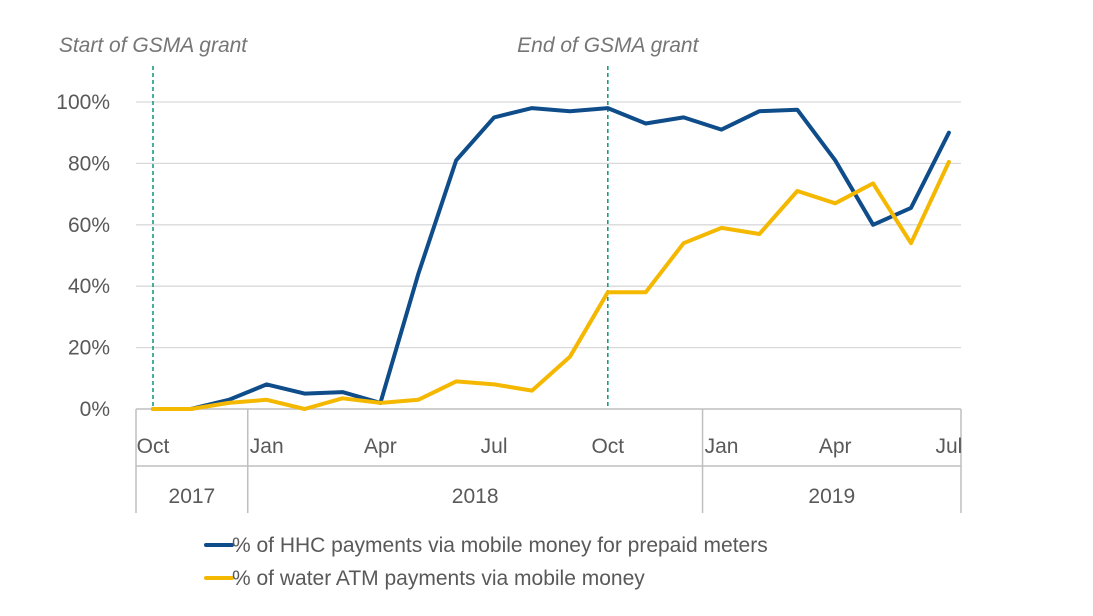  What do you see at coordinates (89, 225) in the screenshot?
I see `y-tick-label: 60%` at bounding box center [89, 225].